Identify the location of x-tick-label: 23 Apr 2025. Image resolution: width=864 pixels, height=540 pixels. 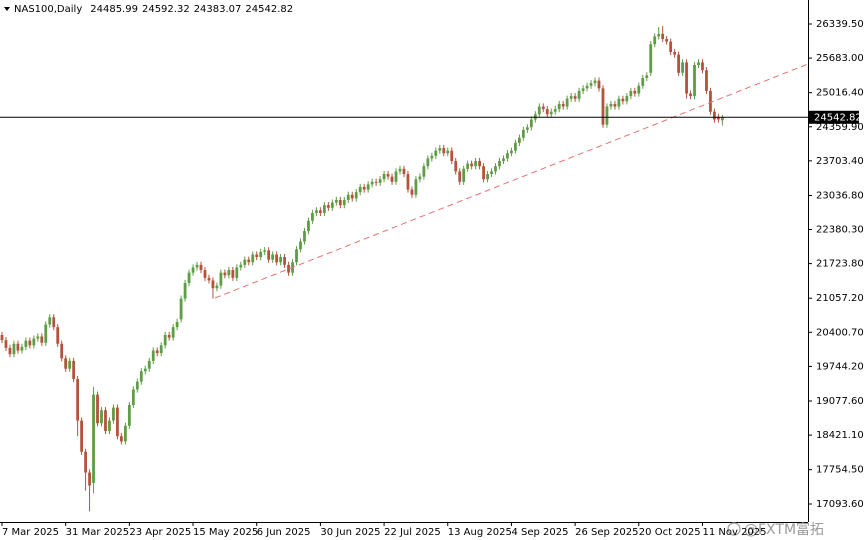
(160, 532).